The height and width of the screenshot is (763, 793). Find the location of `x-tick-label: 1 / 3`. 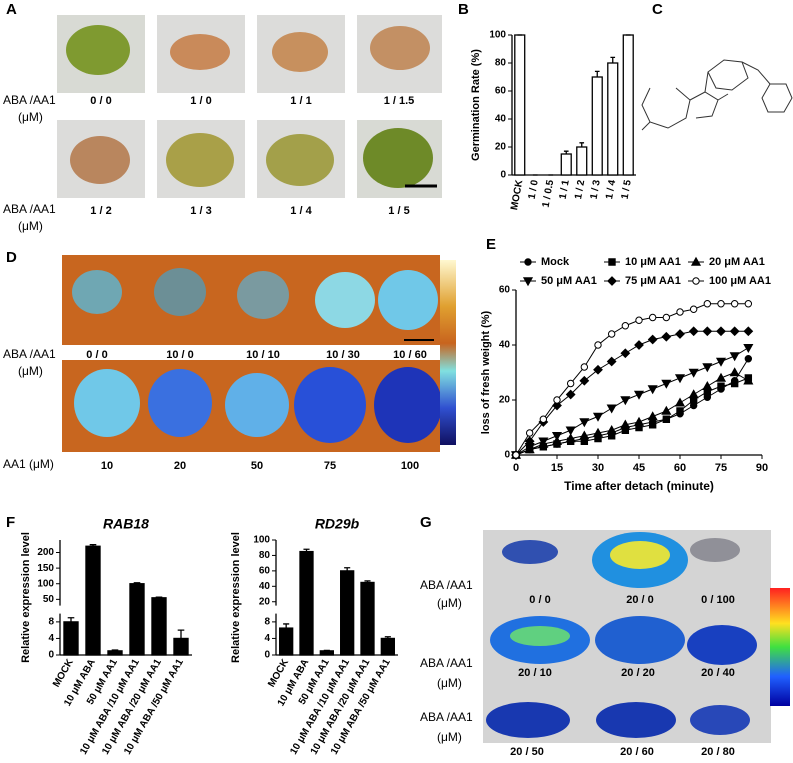

x-tick-label: 1 / 3 is located at coordinates (596, 190).